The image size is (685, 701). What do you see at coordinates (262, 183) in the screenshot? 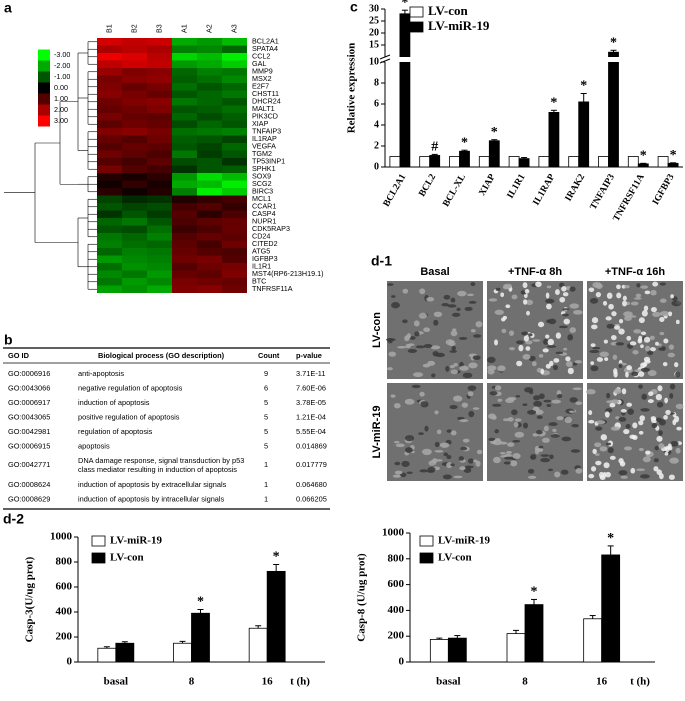
I see `gene-label: SCG2` at bounding box center [262, 183].